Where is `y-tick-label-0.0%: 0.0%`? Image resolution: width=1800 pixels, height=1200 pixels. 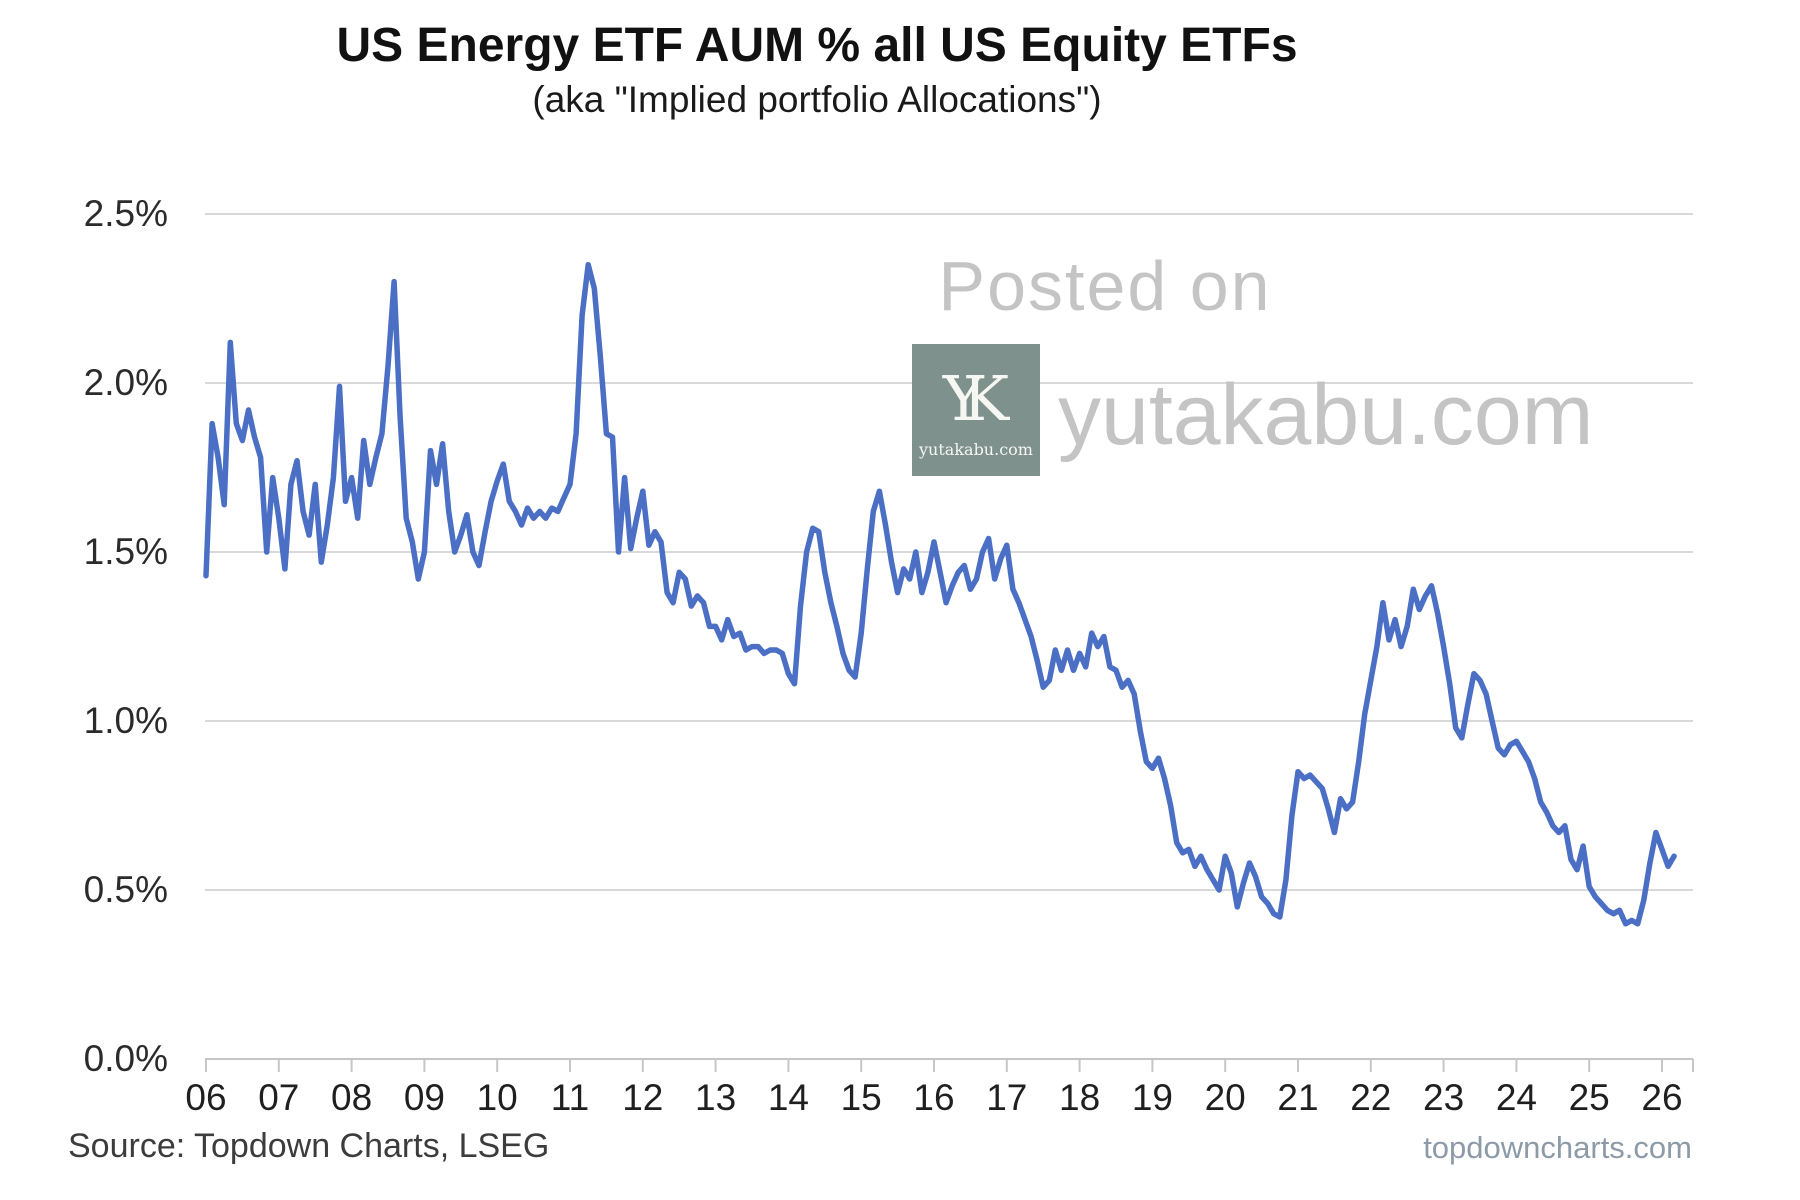
y-tick-label-0.0%: 0.0% is located at coordinates (125, 1058).